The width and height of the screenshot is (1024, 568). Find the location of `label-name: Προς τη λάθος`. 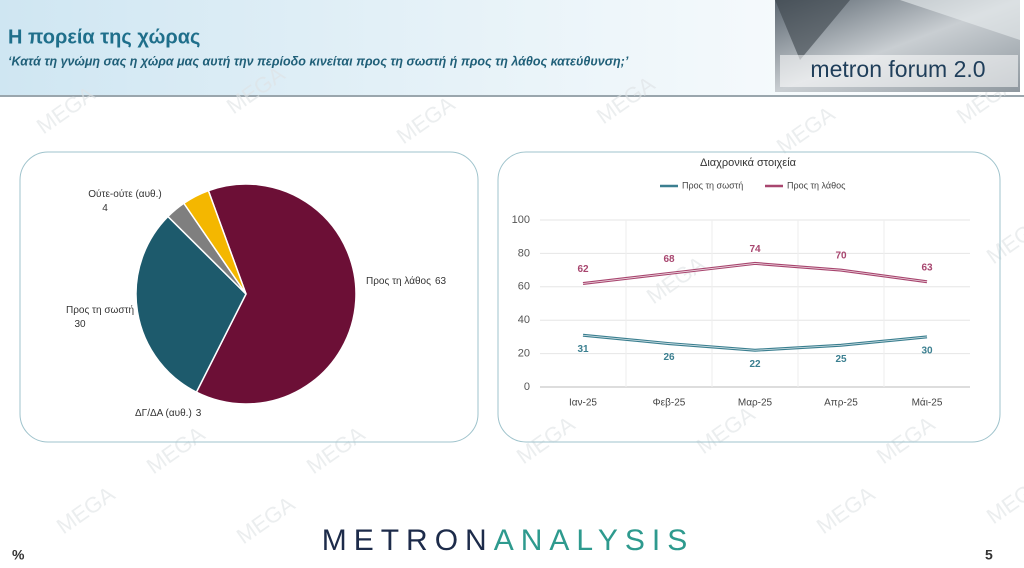

label-name: Προς τη λάθος is located at coordinates (398, 281).